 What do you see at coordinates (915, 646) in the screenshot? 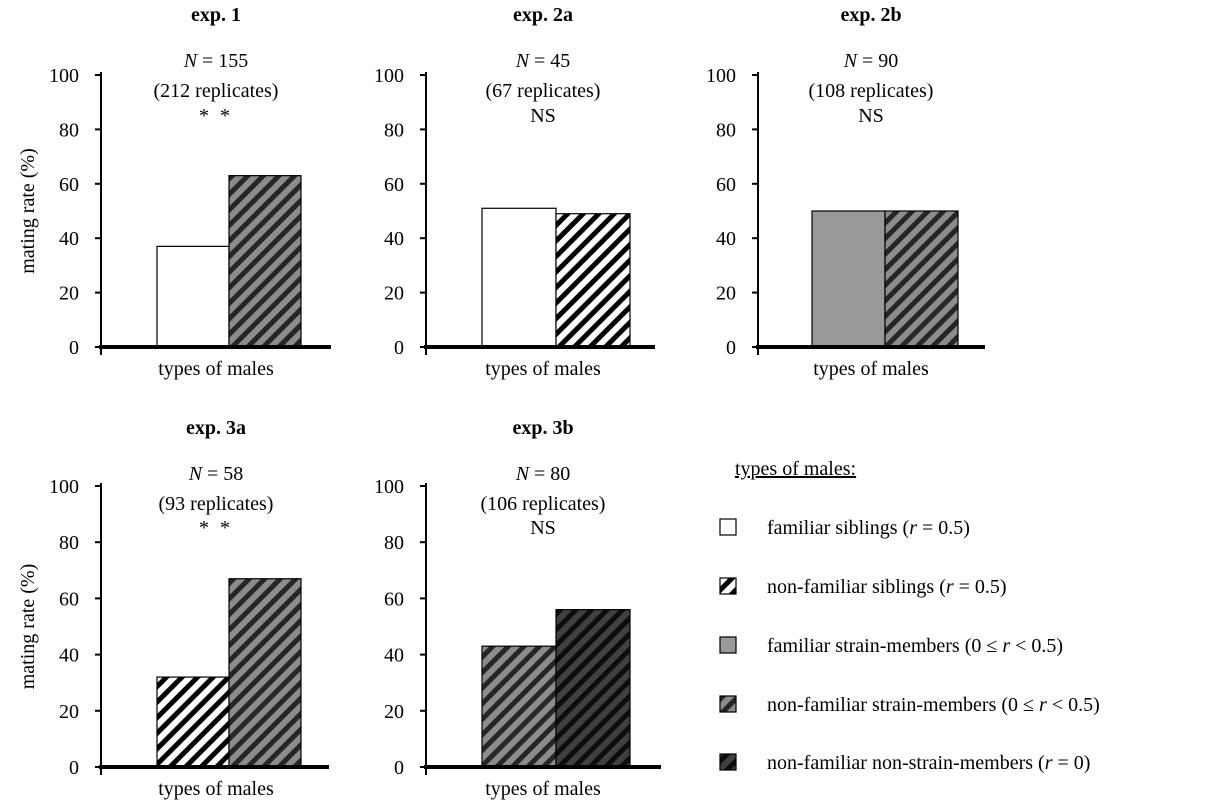
I see `legend-label-familiar-strain-members: familiar strain-members (0 ≤ r < 0.5)` at bounding box center [915, 646].